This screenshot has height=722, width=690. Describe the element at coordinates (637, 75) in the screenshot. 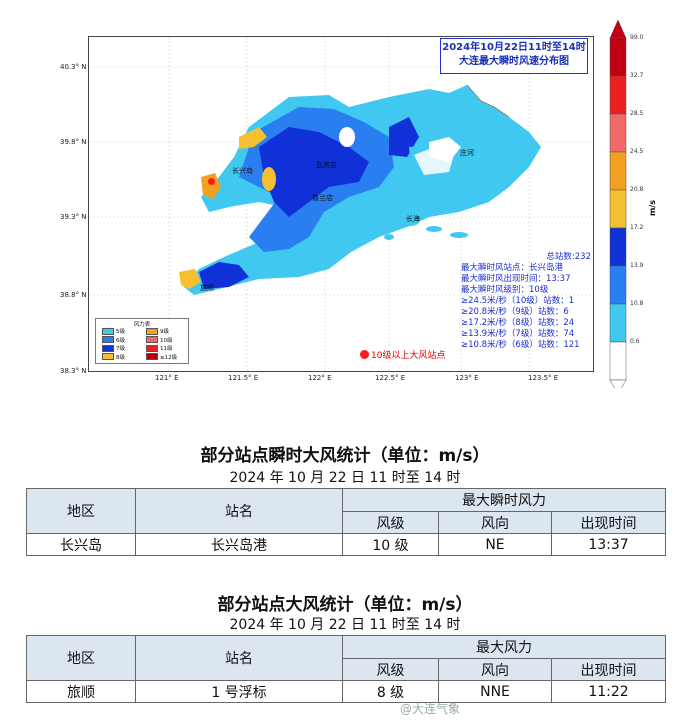

I see `colorbar-tick-label: 32.7` at that location.